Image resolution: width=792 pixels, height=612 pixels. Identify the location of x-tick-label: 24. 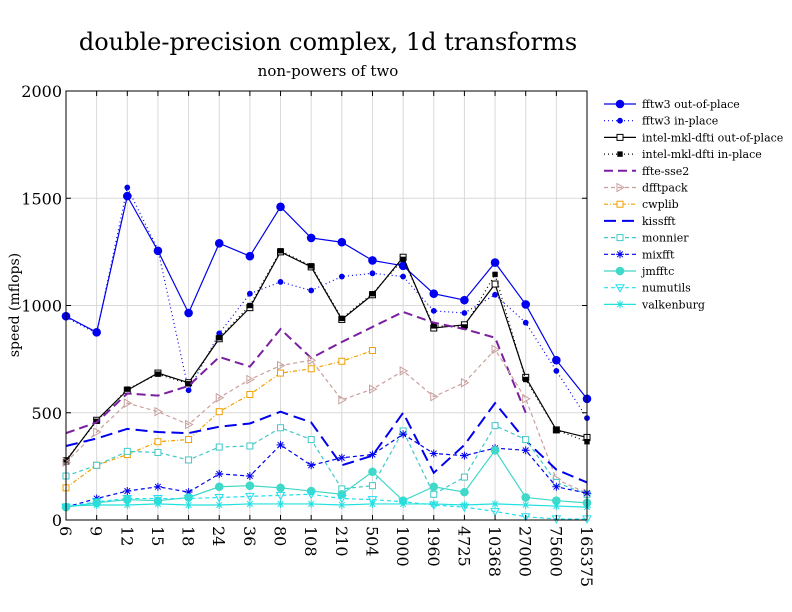
(218, 536).